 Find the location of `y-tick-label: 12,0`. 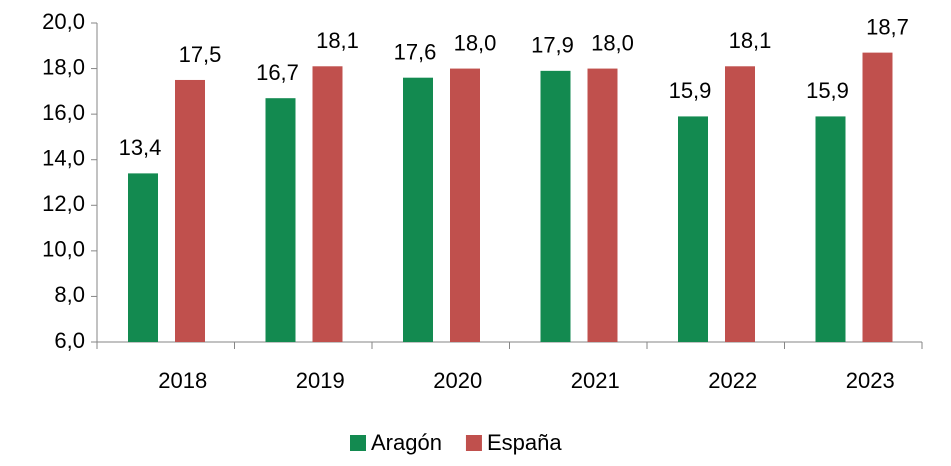

y-tick-label: 12,0 is located at coordinates (63, 203).